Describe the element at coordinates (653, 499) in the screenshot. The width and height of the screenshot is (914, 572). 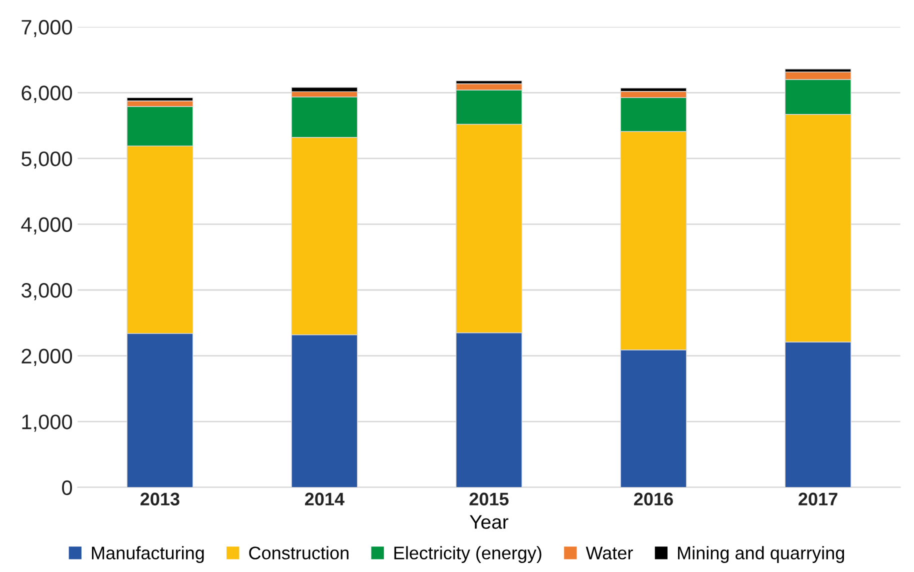
I see `x-tick-label: 2016` at that location.